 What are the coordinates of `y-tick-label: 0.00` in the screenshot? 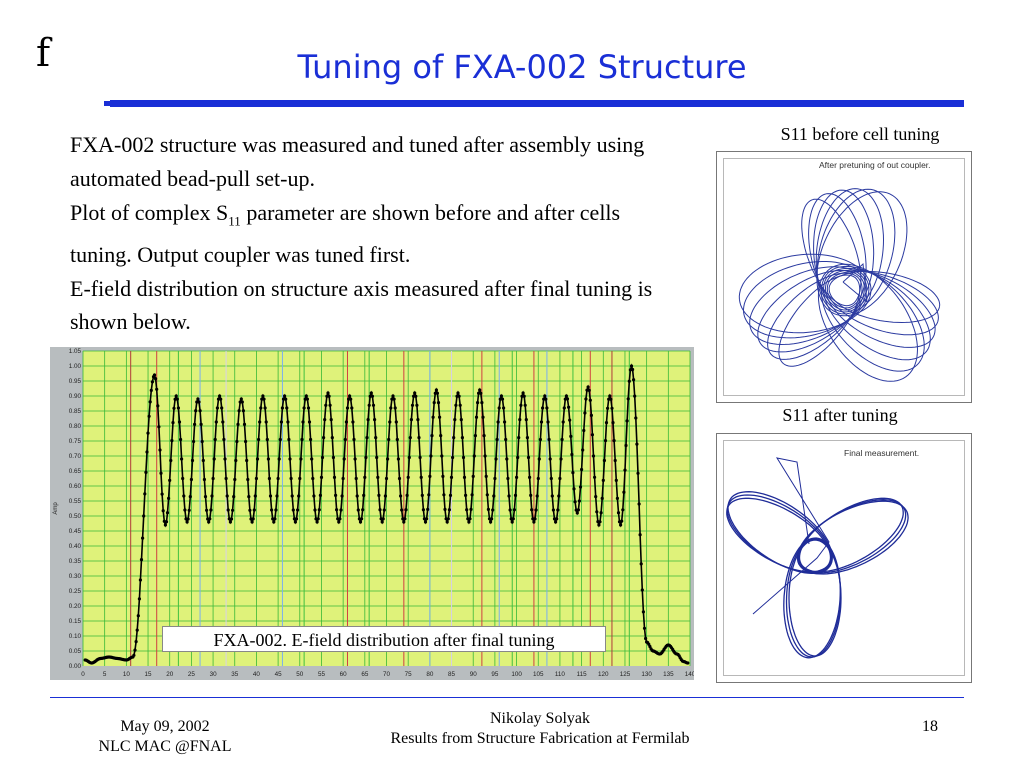 It's located at (75, 666).